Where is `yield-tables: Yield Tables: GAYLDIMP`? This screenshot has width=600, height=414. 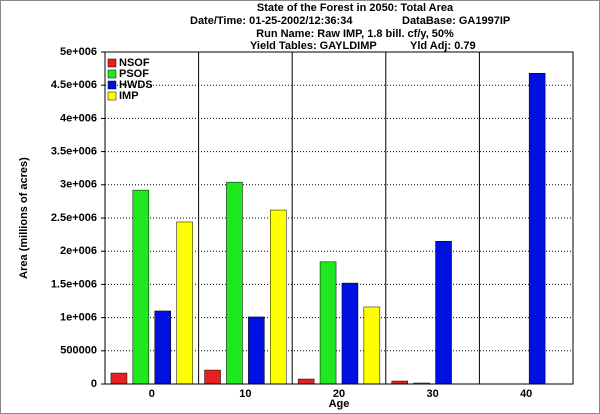
yield-tables: Yield Tables: GAYLDIMP is located at coordinates (313, 46).